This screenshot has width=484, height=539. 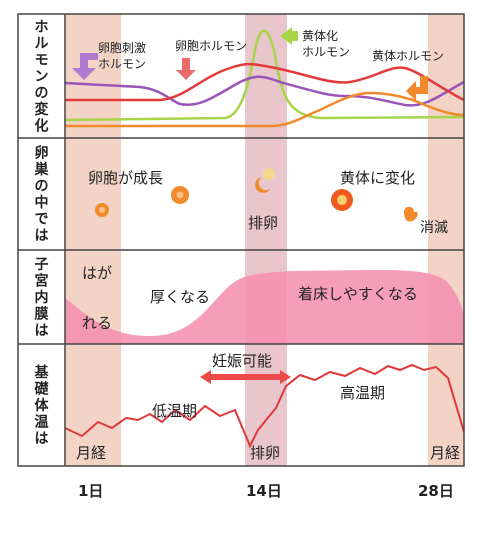 What do you see at coordinates (342, 200) in the screenshot?
I see `corpus-luteum-icon` at bounding box center [342, 200].